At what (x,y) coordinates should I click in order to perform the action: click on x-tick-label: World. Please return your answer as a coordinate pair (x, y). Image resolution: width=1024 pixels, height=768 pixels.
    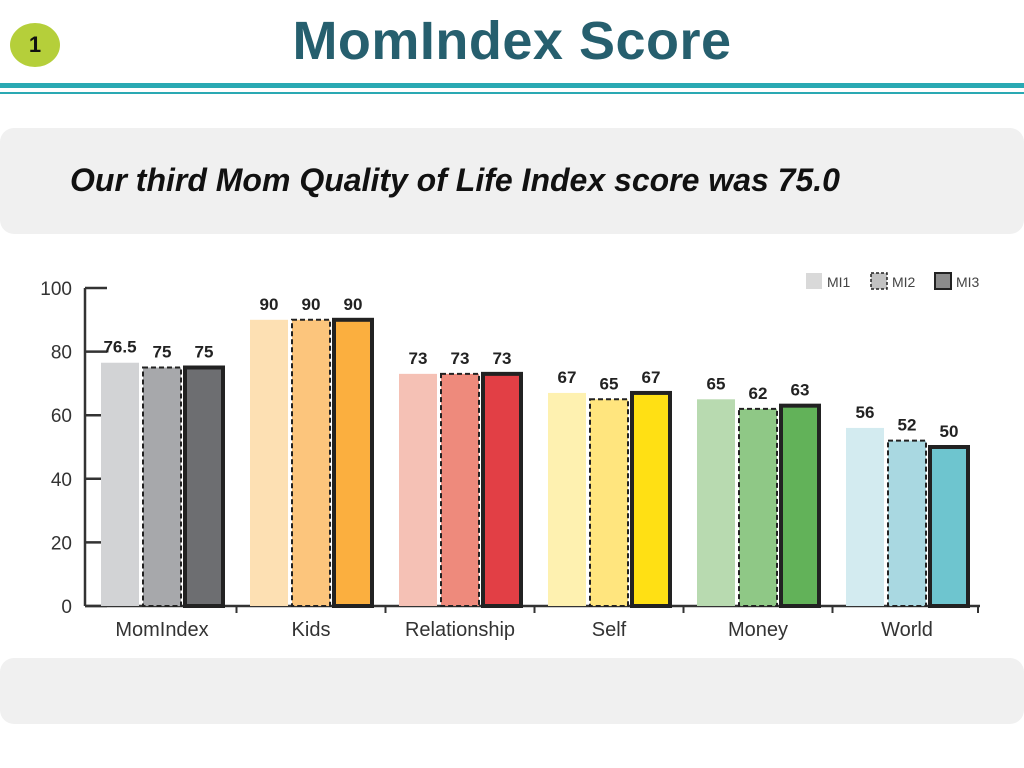
    Looking at the image, I should click on (907, 630).